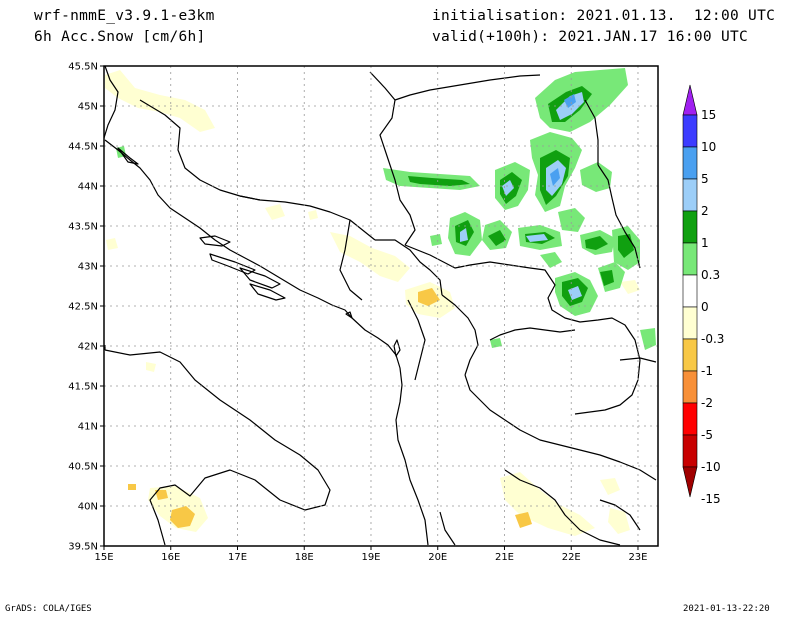  Describe the element at coordinates (48, 609) in the screenshot. I see `footer-left: GrADS: COLA/IGES` at that location.